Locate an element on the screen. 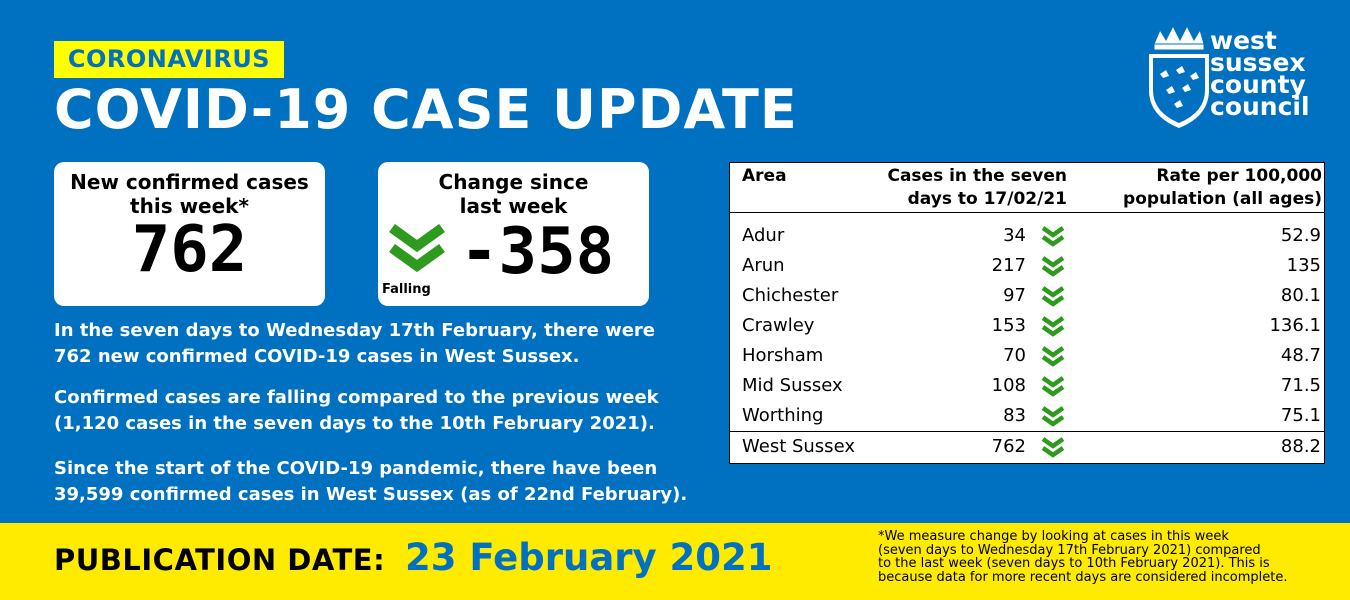 The height and width of the screenshot is (600, 1350). row-cases: 217 is located at coordinates (1008, 265).